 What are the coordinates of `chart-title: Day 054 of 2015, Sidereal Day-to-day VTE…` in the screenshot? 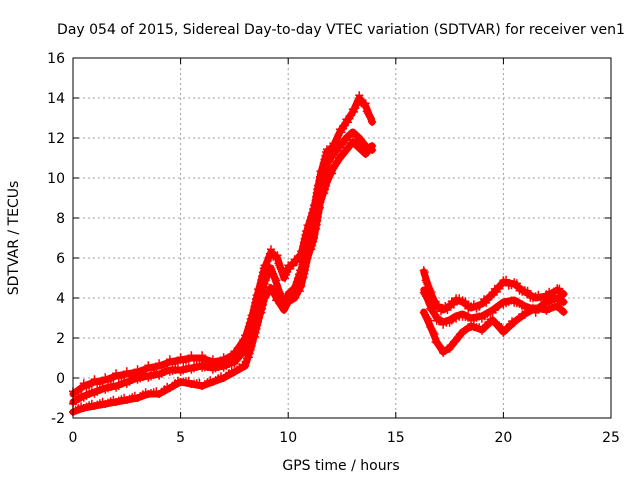 It's located at (341, 30).